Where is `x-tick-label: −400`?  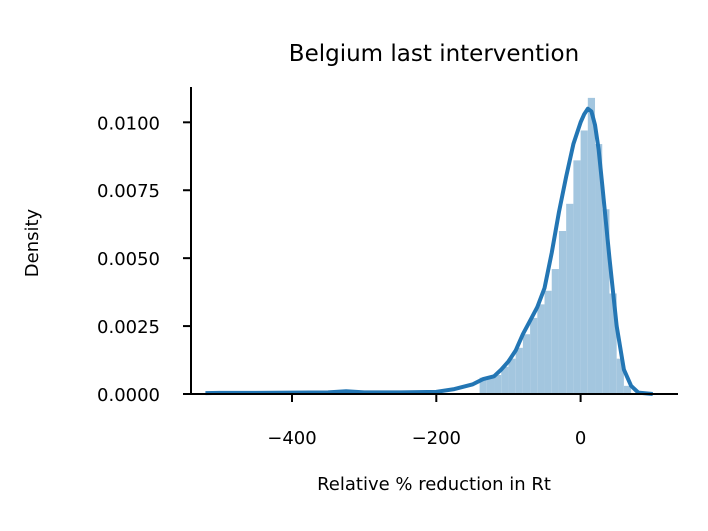 x-tick-label: −400 is located at coordinates (291, 438).